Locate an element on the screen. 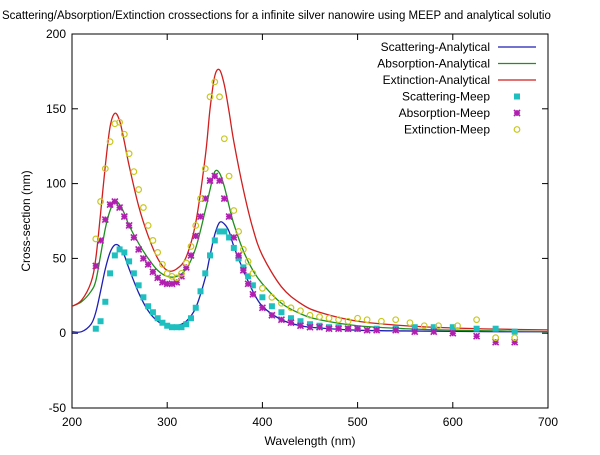 The height and width of the screenshot is (455, 600). legend-marker is located at coordinates (517, 113).